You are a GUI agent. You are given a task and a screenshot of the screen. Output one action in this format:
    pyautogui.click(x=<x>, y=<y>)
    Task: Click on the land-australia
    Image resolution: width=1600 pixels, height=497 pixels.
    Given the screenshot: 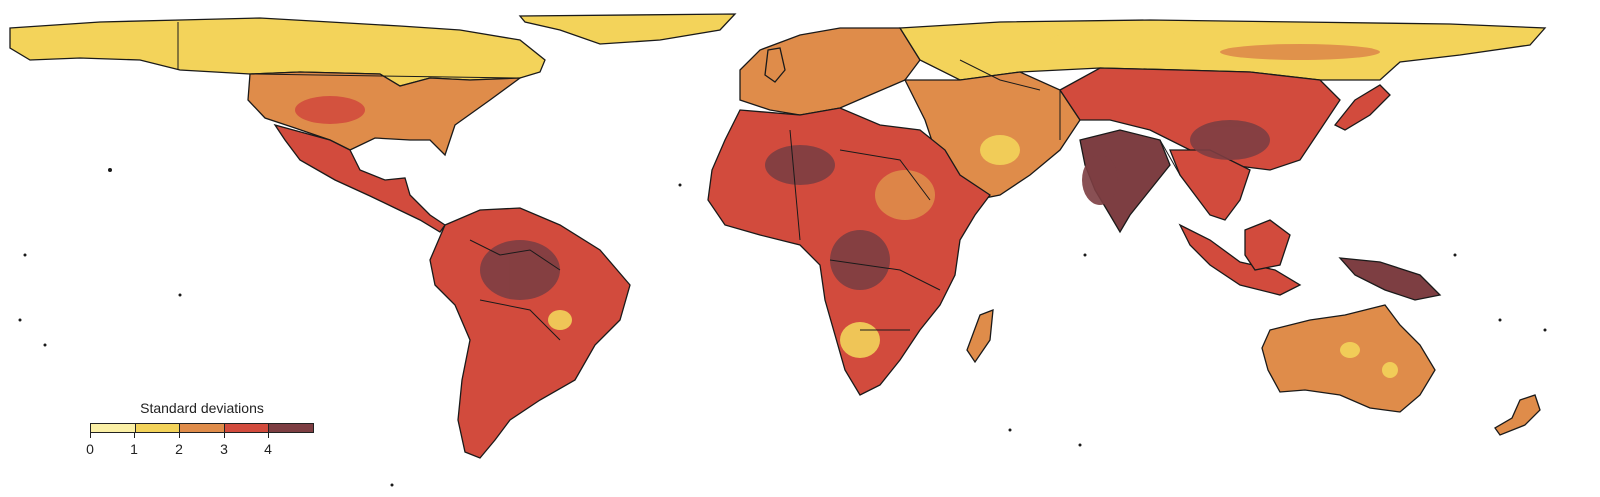 What is the action you would take?
    pyautogui.click(x=1348, y=358)
    